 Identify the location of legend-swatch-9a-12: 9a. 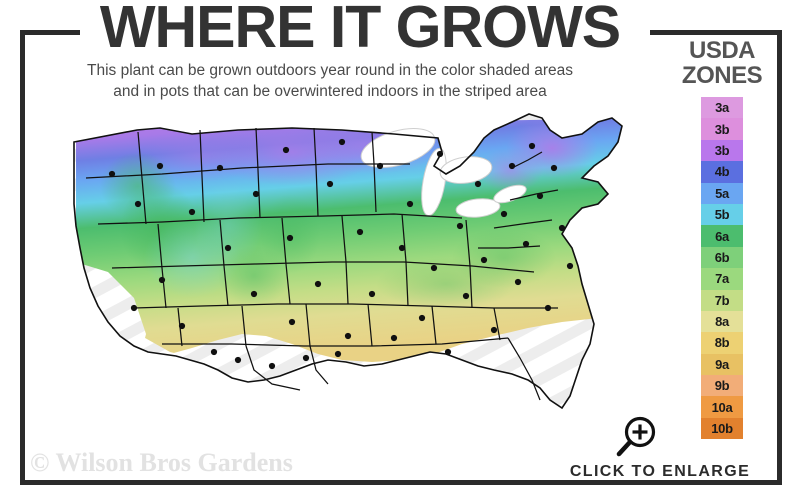
(722, 364).